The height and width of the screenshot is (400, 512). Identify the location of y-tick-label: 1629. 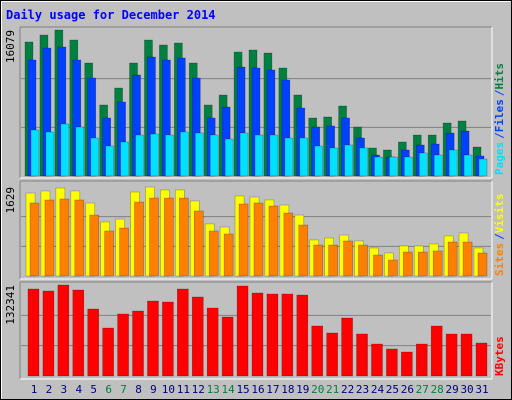
(10, 200).